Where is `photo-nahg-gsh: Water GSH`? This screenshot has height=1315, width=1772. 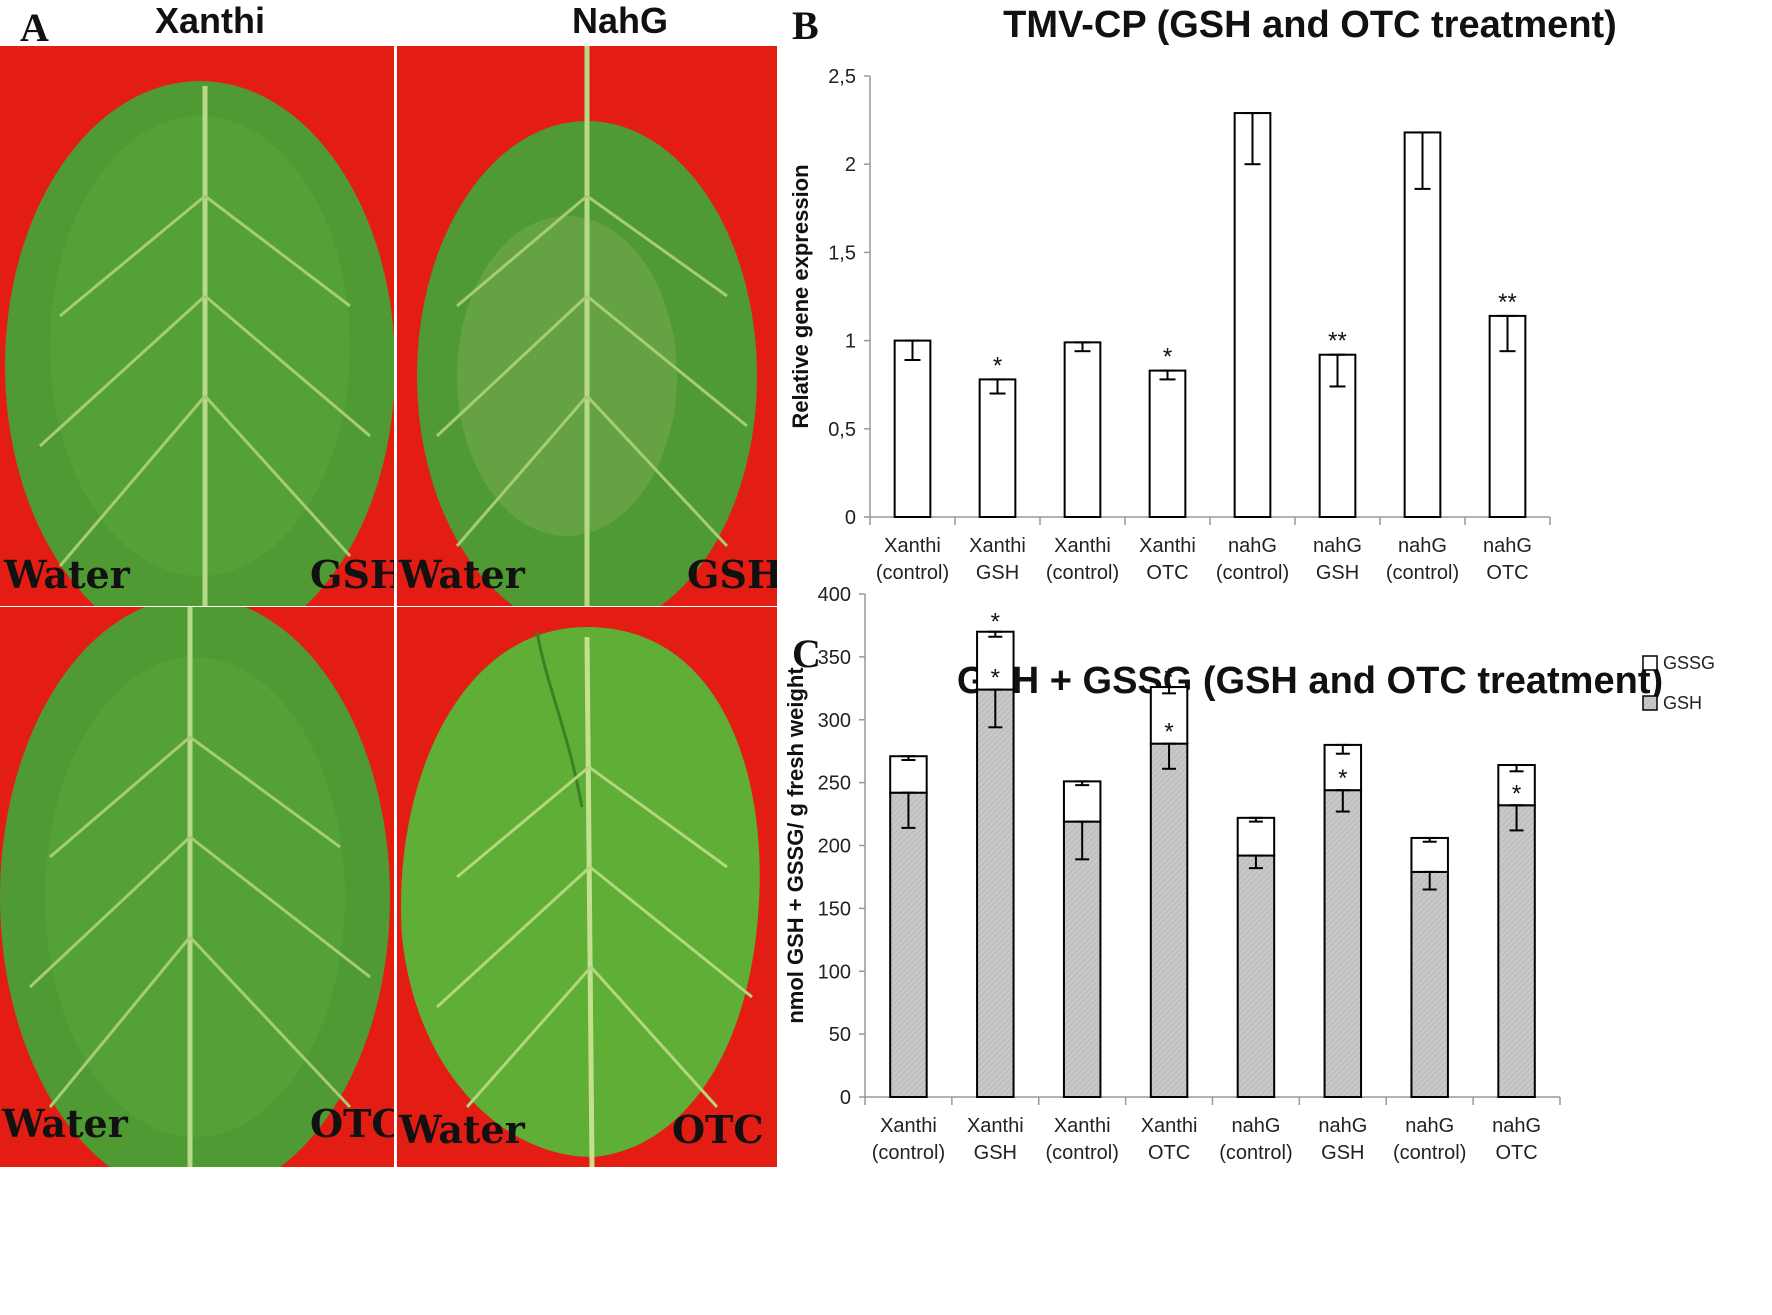
photo-nahg-gsh: Water GSH is located at coordinates (587, 326).